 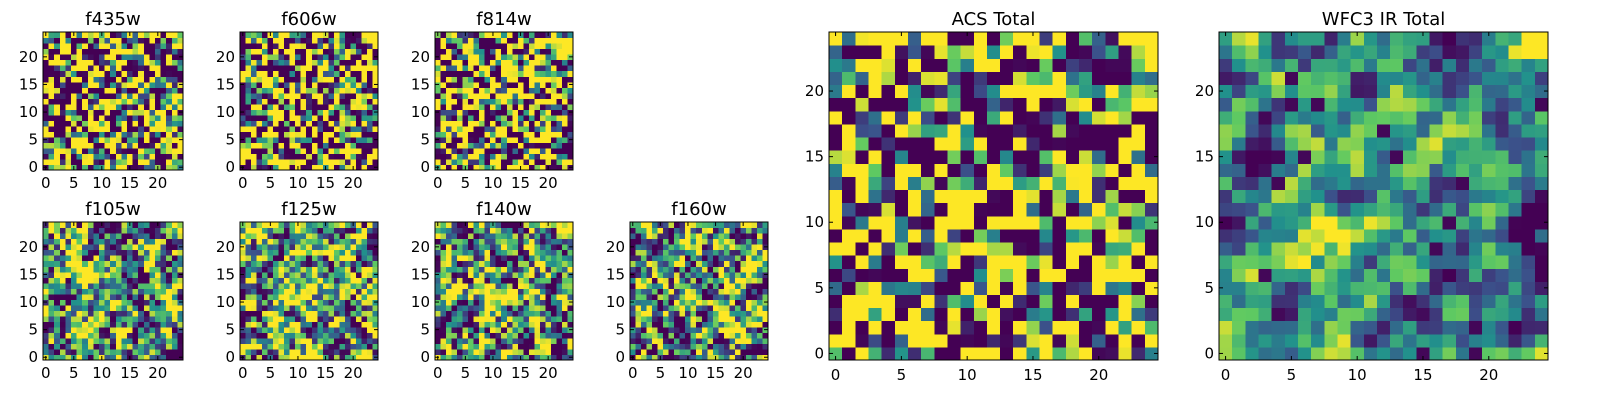 I want to click on panel-title: f606w, so click(x=308, y=19).